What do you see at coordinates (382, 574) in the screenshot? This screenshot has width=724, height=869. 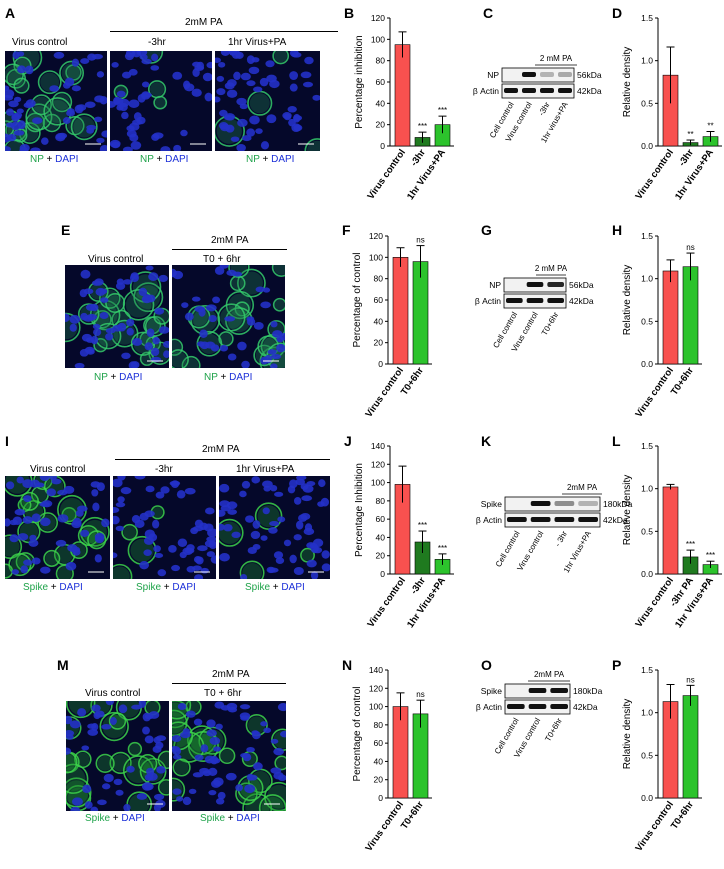 I see `y-tick-label: 0` at bounding box center [382, 574].